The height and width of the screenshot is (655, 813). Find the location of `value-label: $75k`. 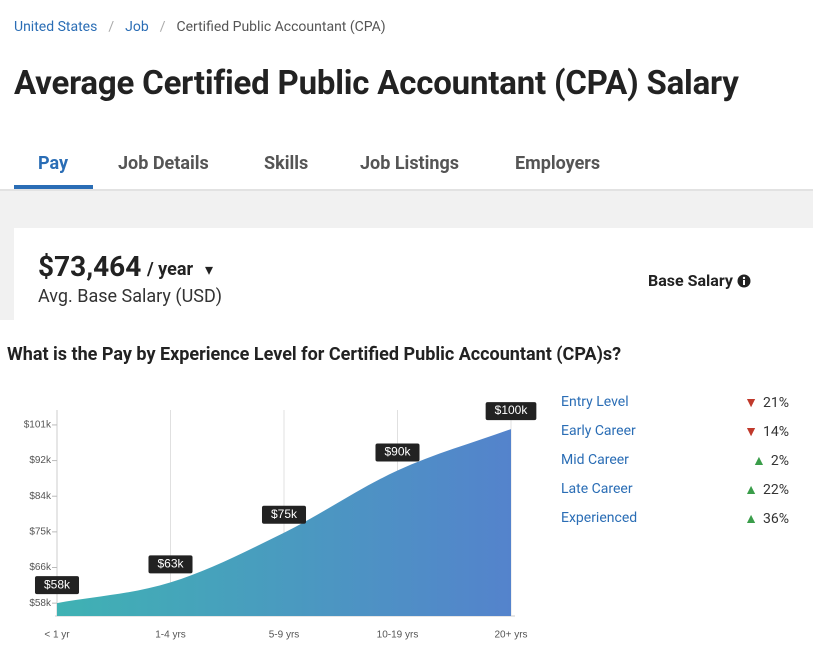

value-label: $75k is located at coordinates (284, 514).